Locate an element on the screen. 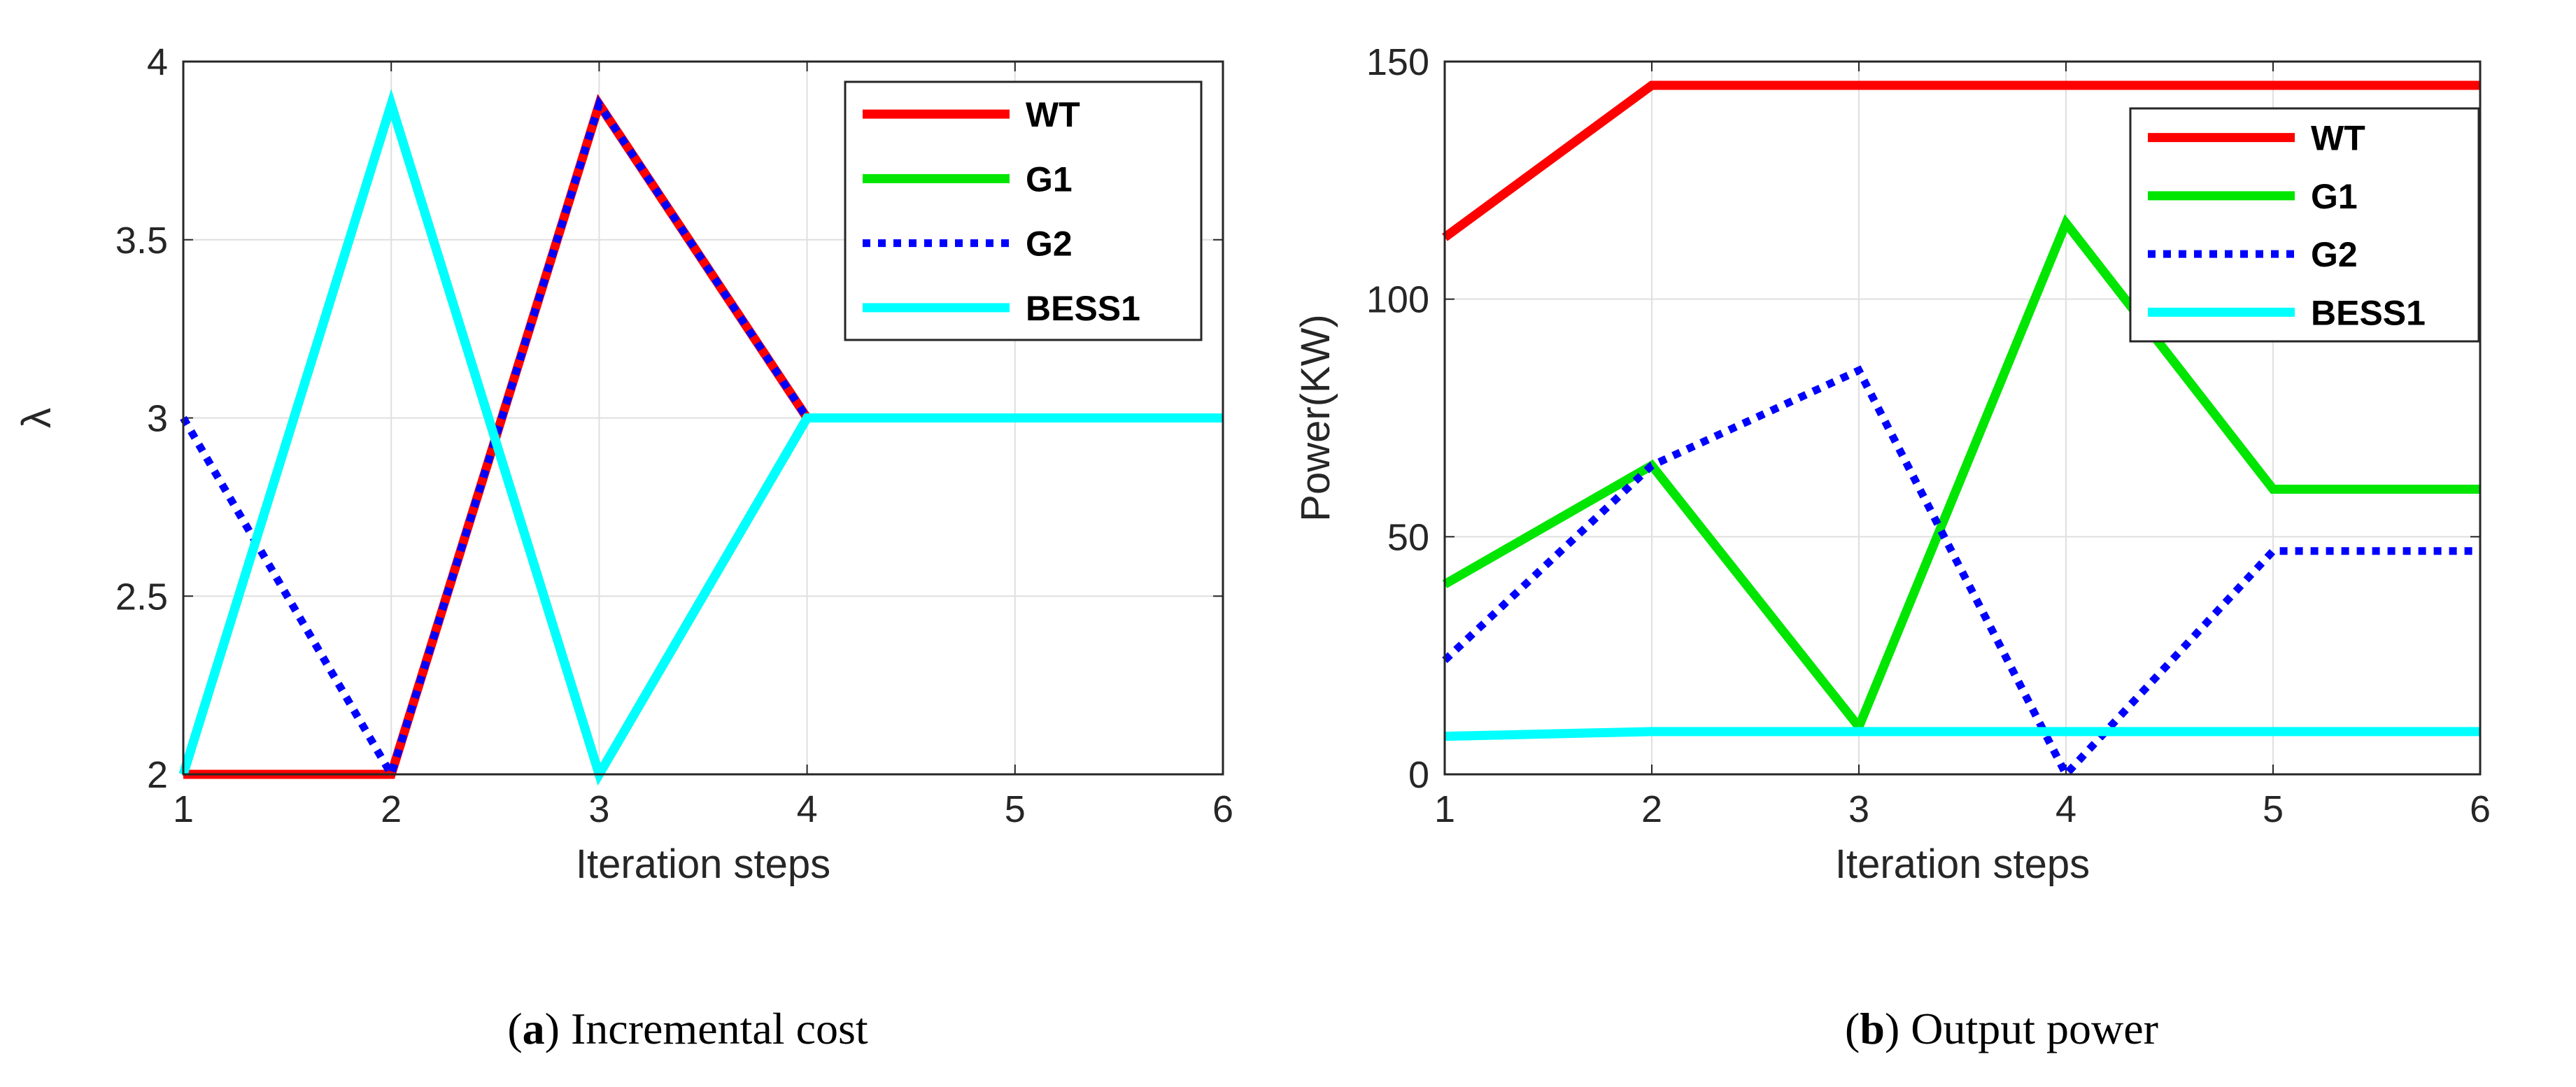  y-tick-label: 2 is located at coordinates (157, 775).